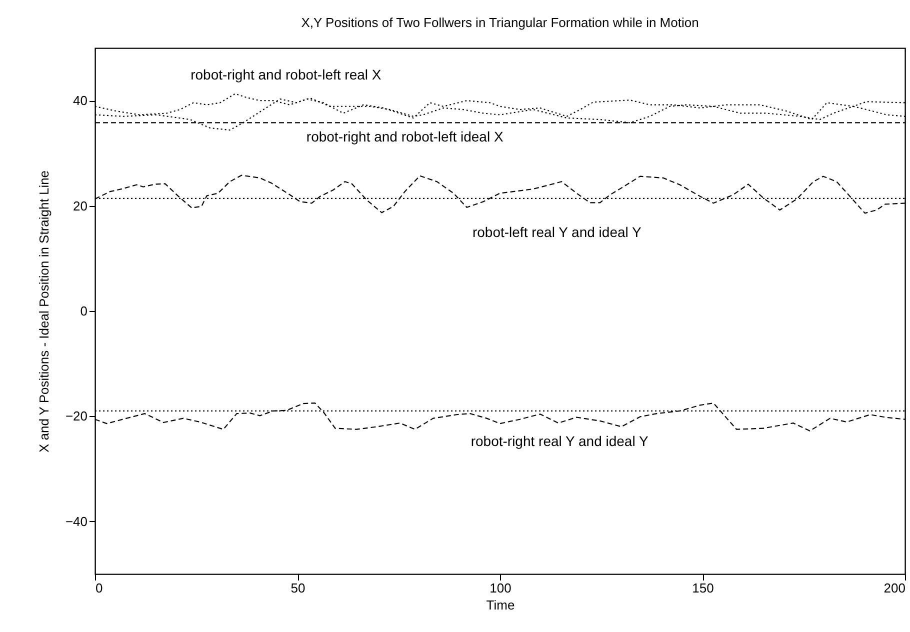  What do you see at coordinates (298, 588) in the screenshot?
I see `x-tick-label: 50` at bounding box center [298, 588].